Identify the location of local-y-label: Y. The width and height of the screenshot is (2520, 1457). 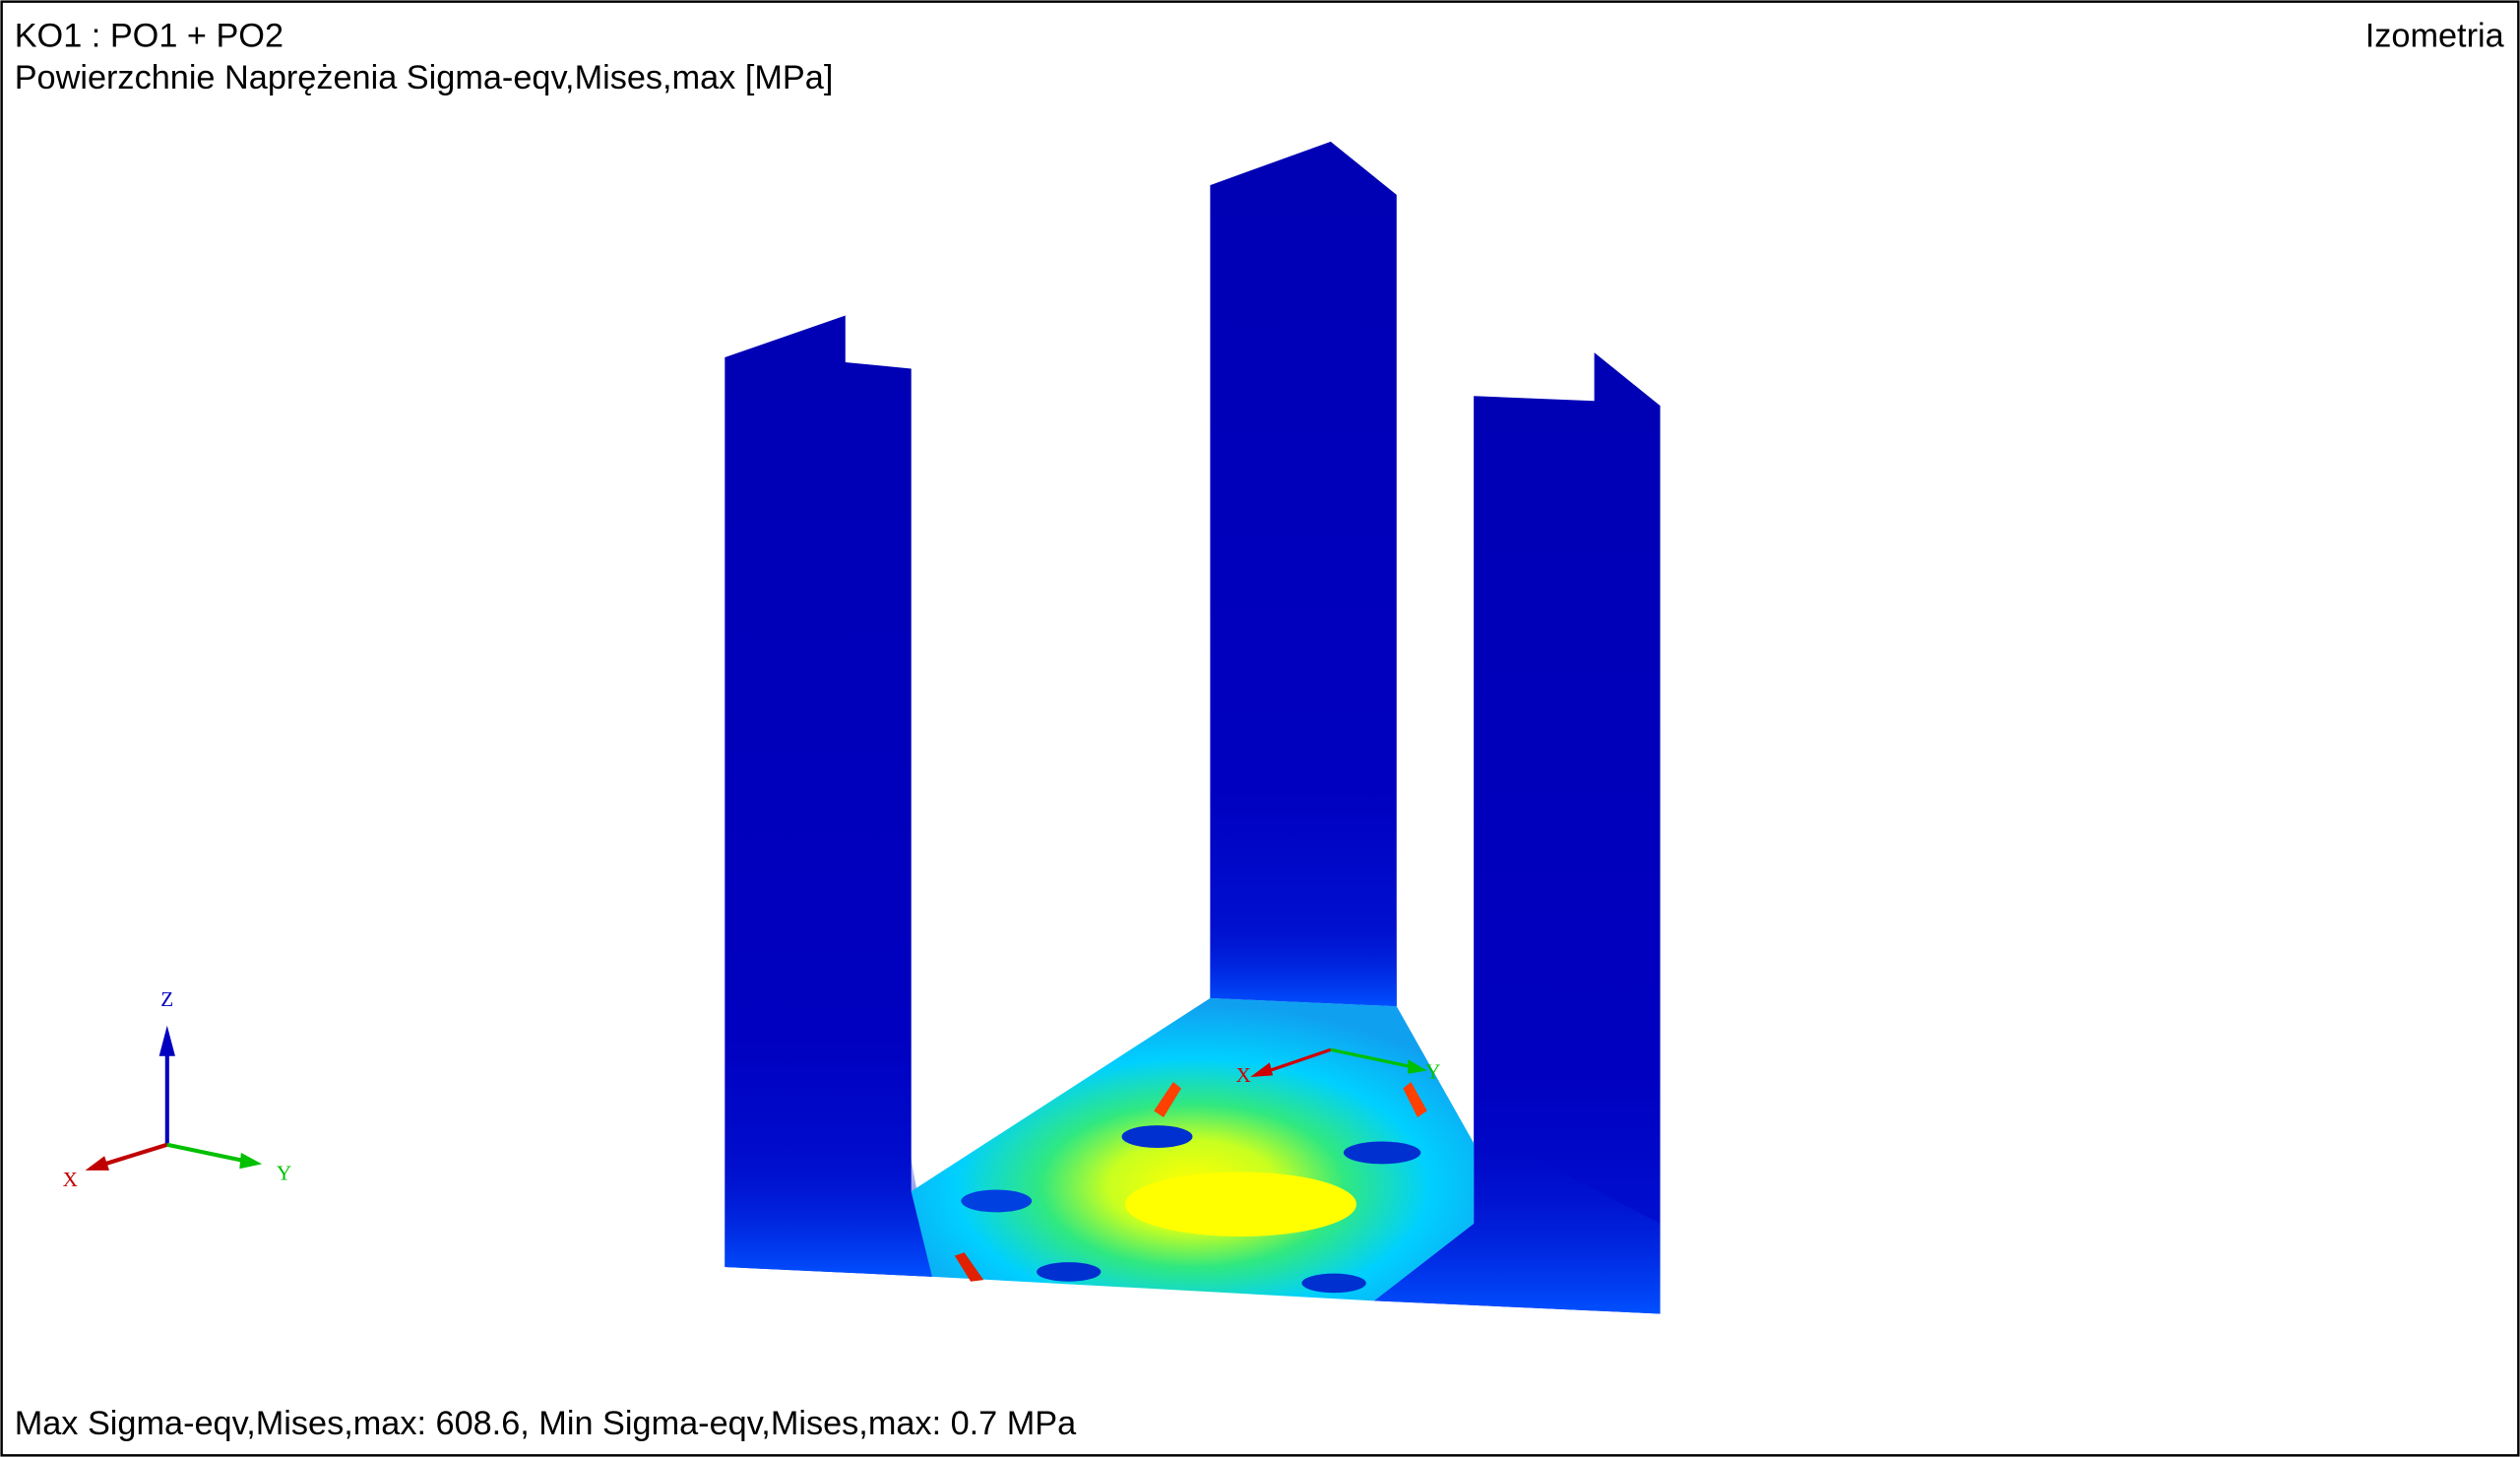
(1432, 1072).